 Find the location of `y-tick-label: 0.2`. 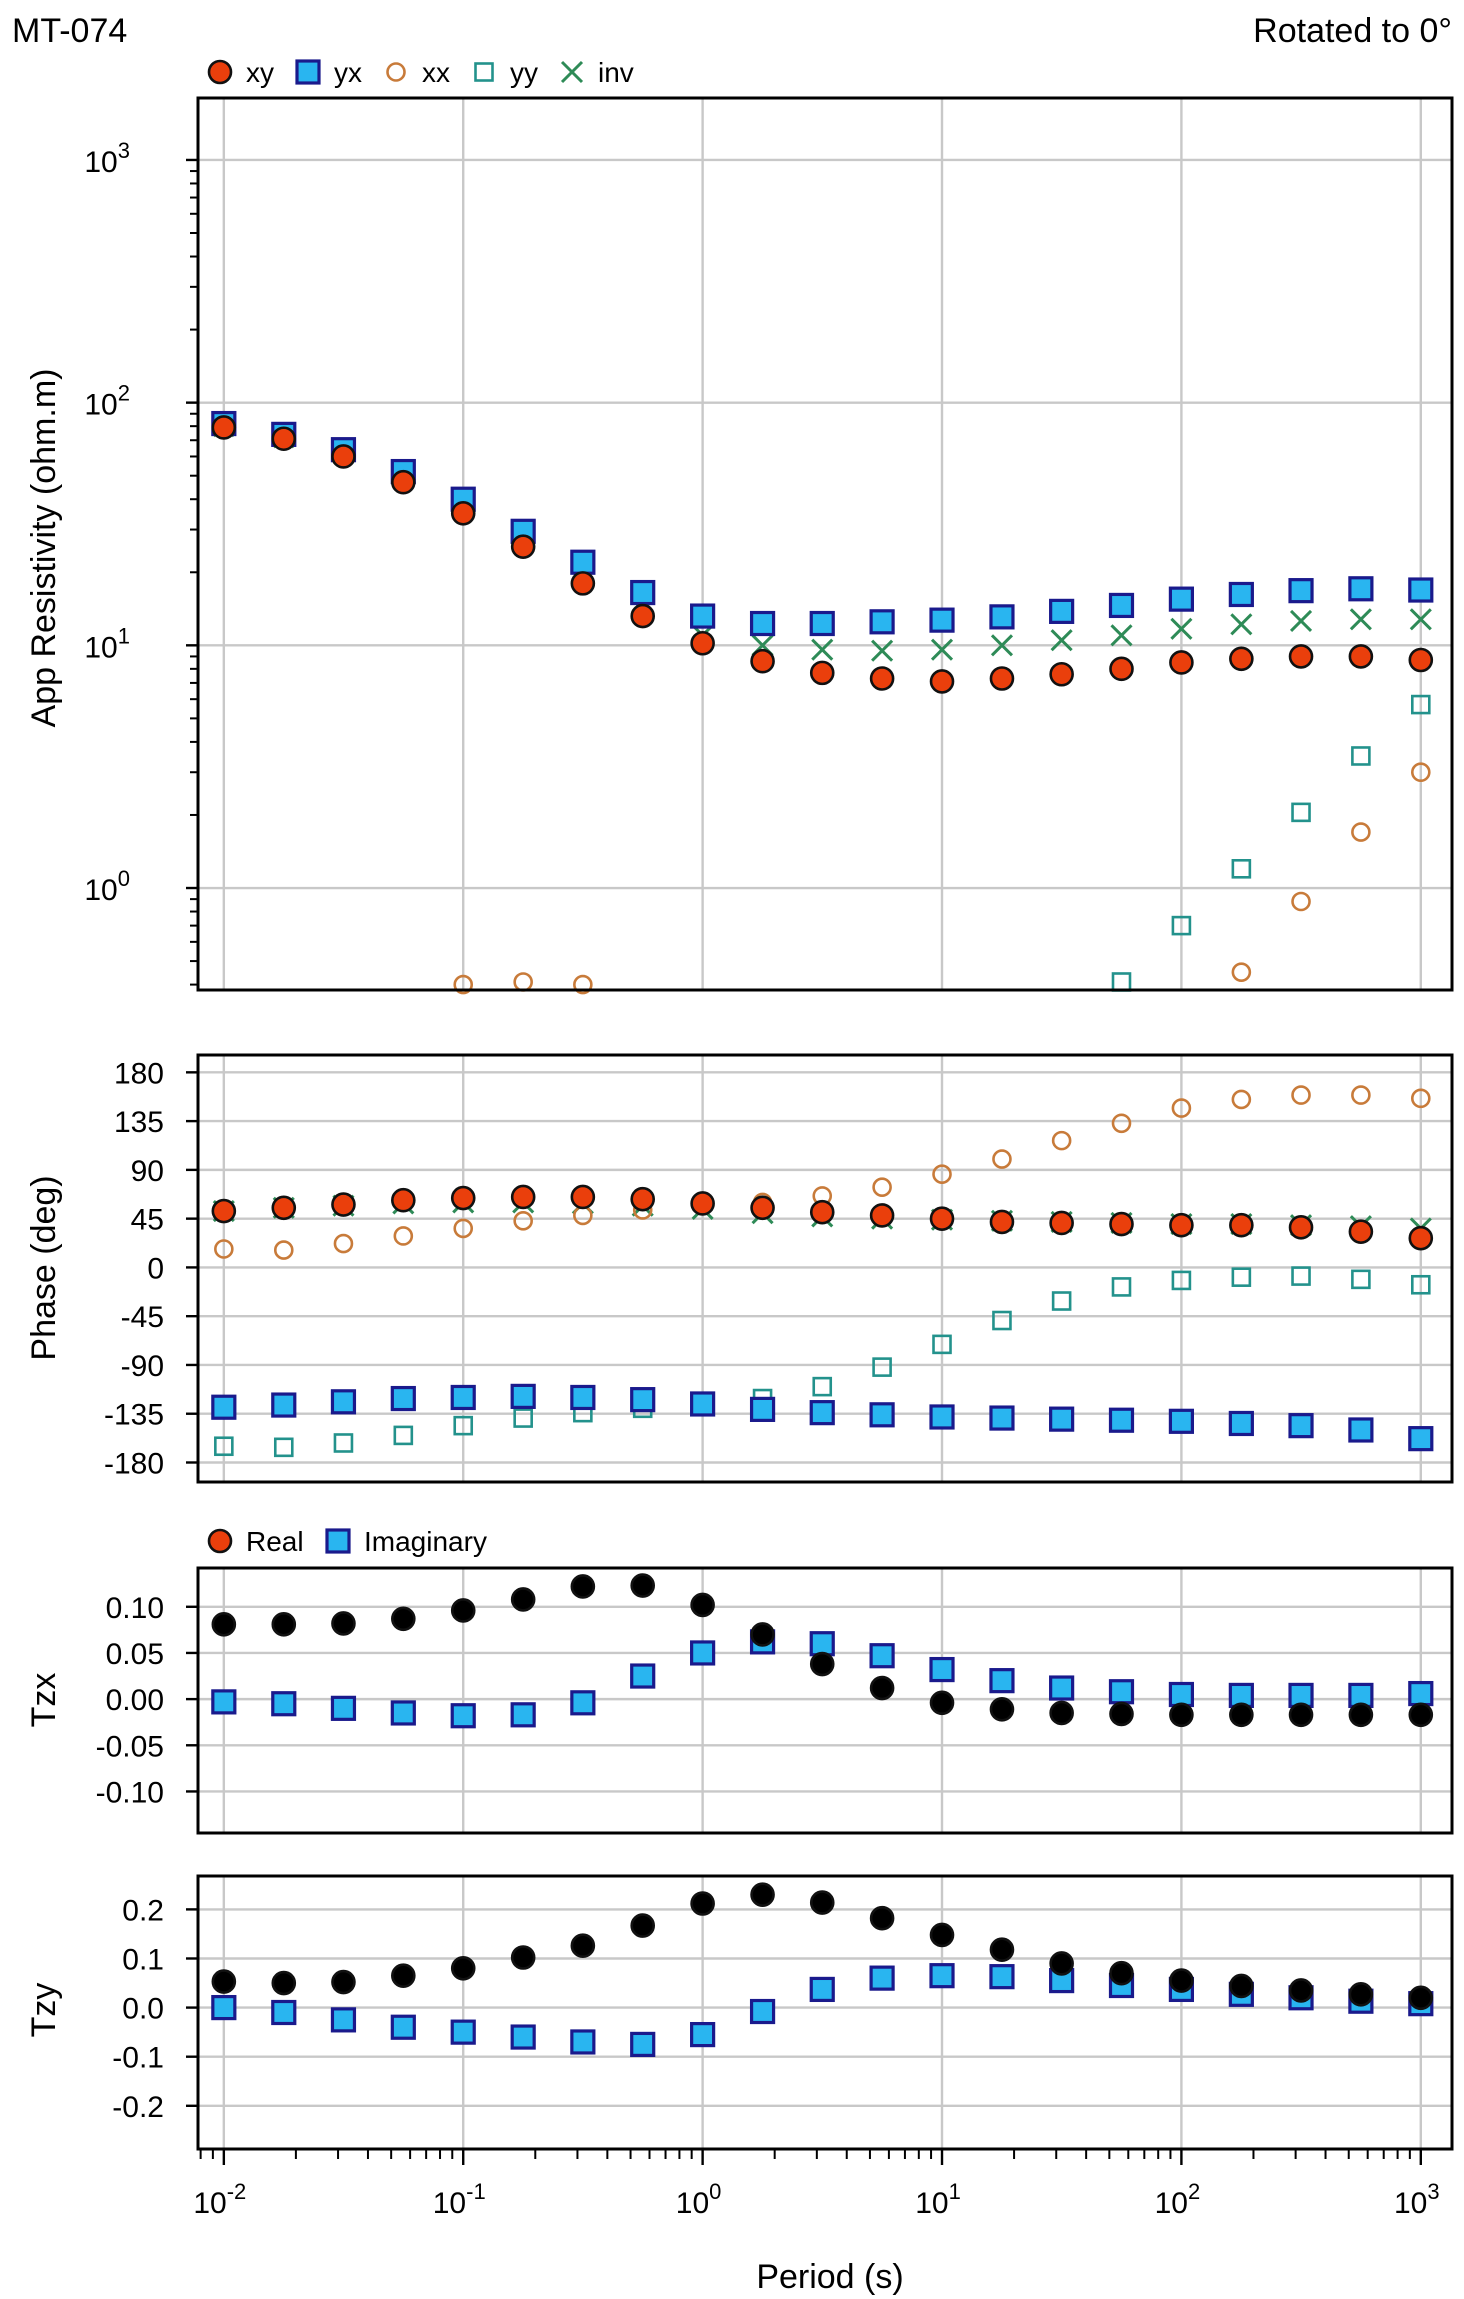

y-tick-label: 0.2 is located at coordinates (143, 1910).